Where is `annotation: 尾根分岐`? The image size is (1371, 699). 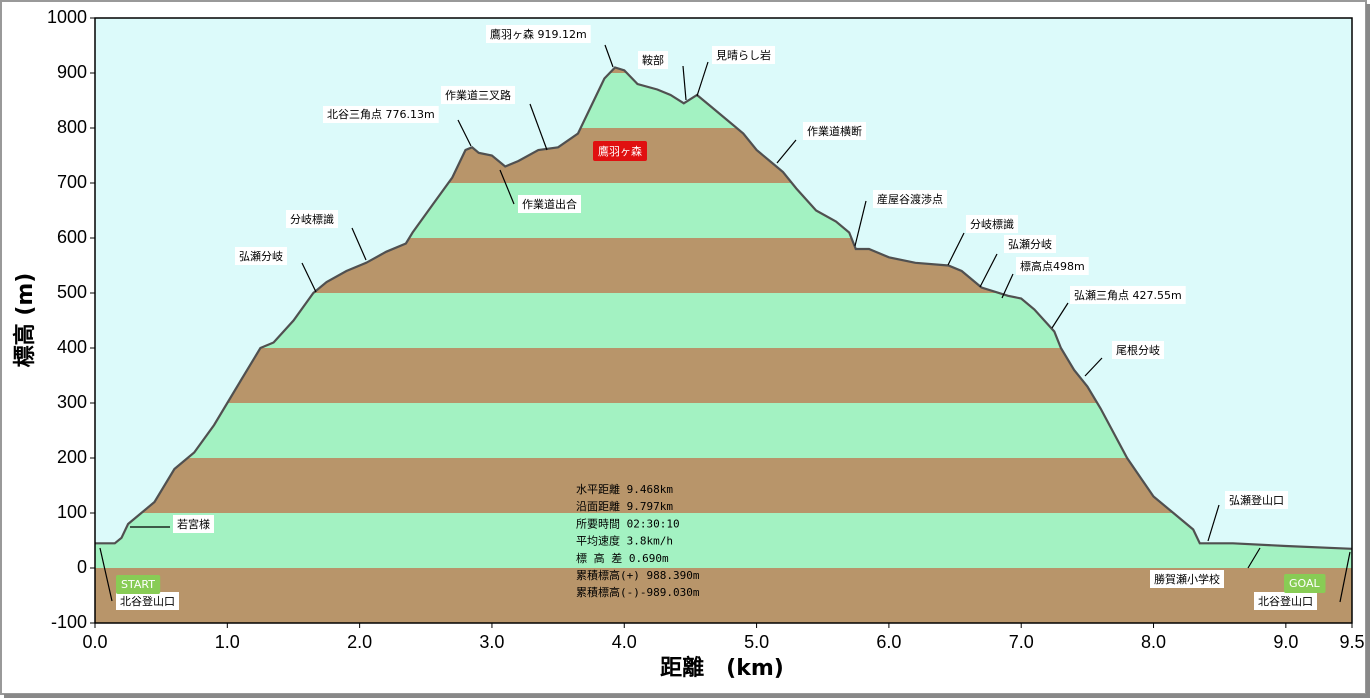
annotation: 尾根分岐 is located at coordinates (1138, 350).